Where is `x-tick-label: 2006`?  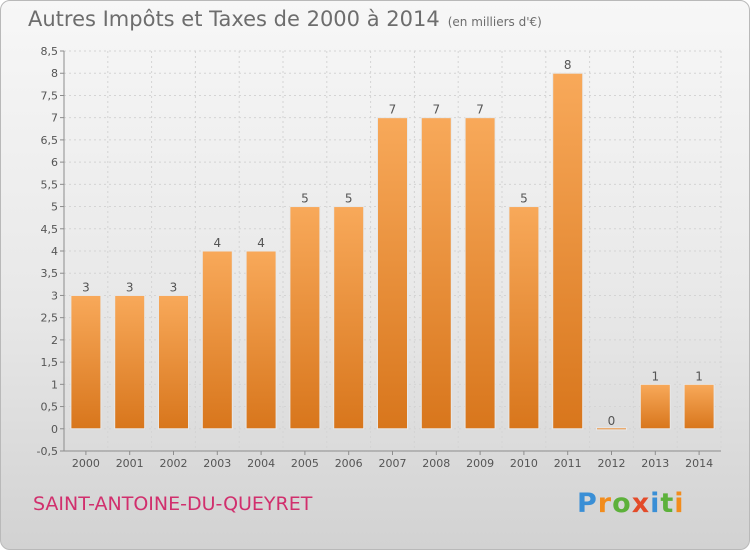 x-tick-label: 2006 is located at coordinates (349, 463).